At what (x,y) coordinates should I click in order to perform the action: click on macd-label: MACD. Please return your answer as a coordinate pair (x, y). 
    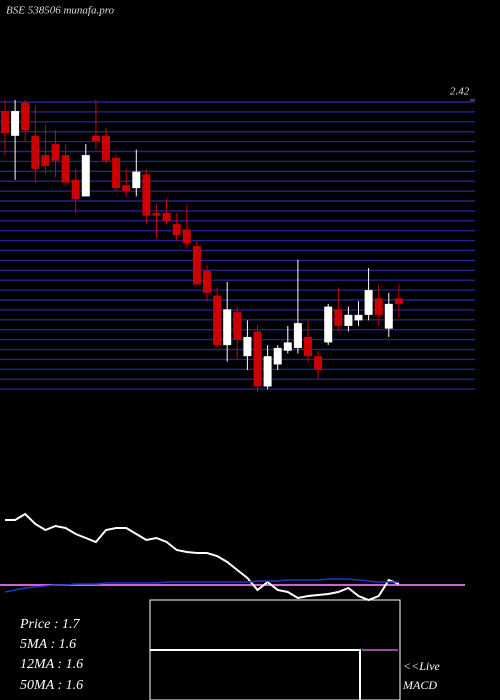
    Looking at the image, I should click on (419, 685).